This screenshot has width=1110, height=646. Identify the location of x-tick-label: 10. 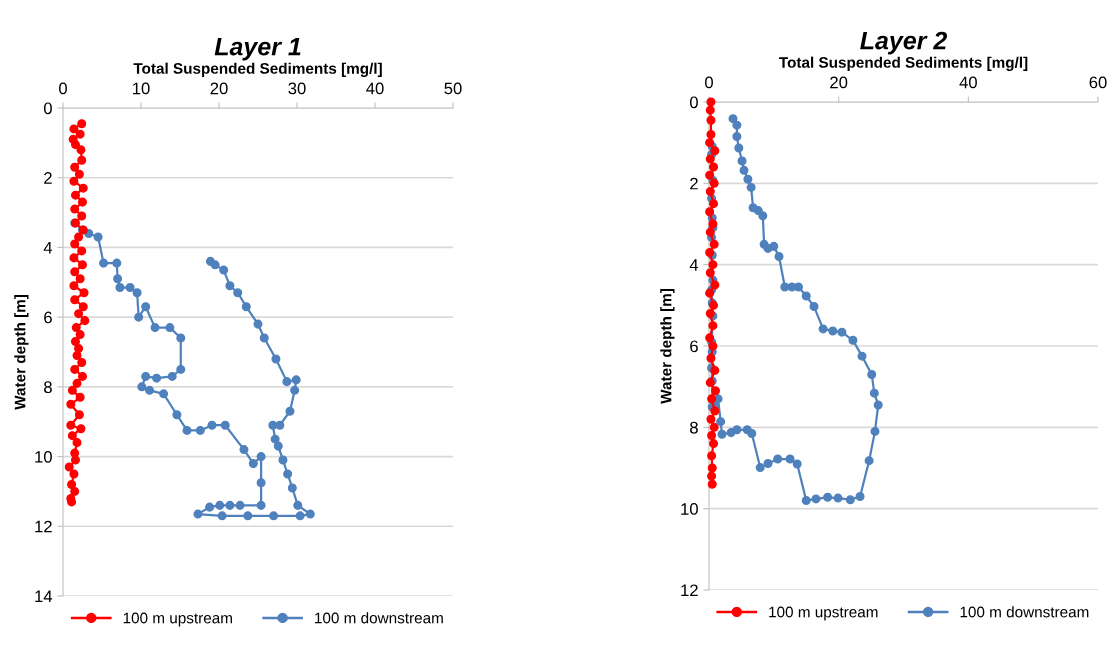
(141, 88).